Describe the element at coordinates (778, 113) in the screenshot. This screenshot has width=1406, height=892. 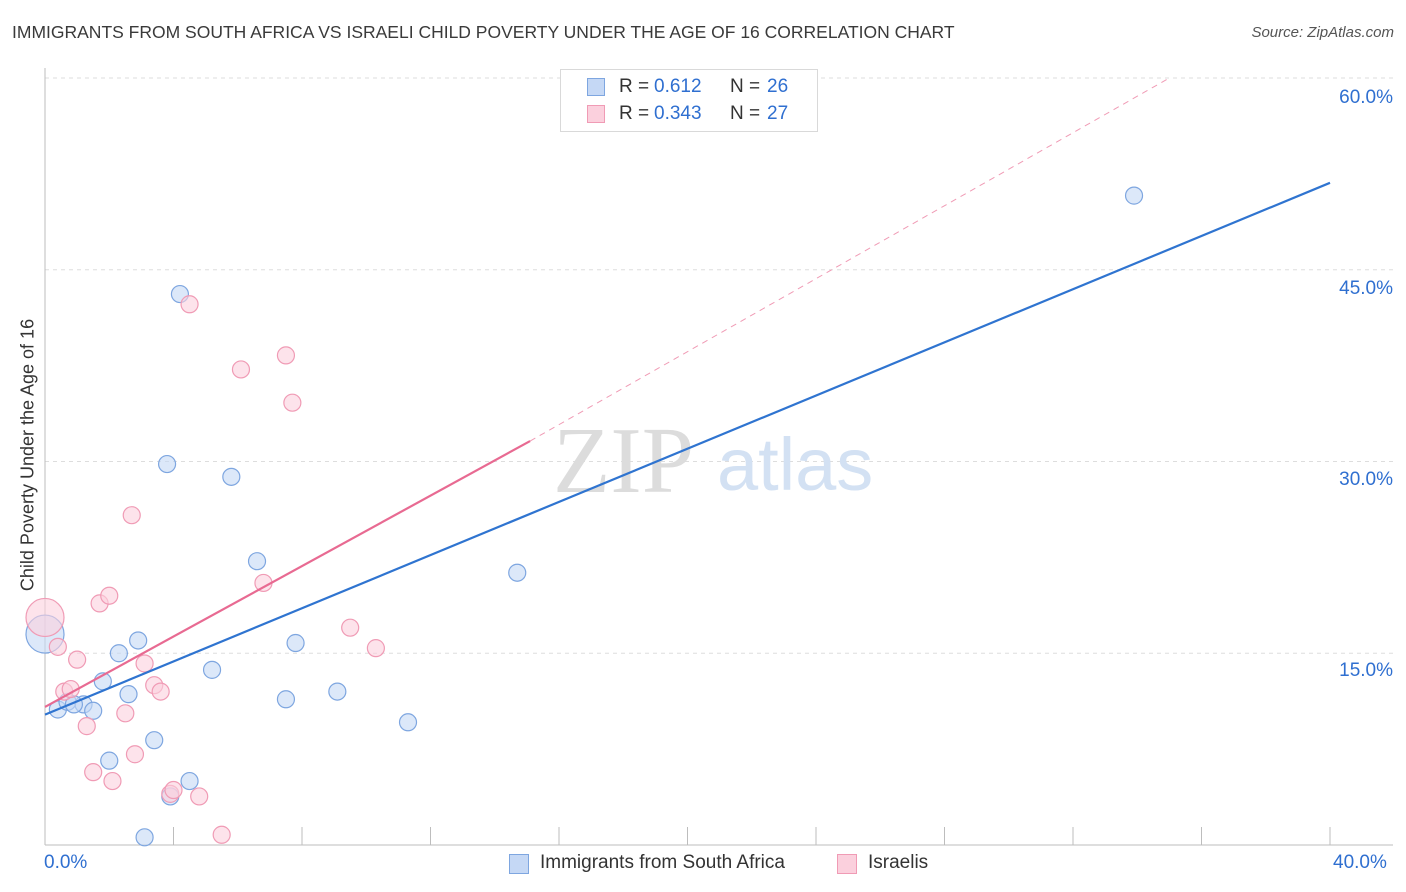
I see `legend-n-value: 27` at that location.